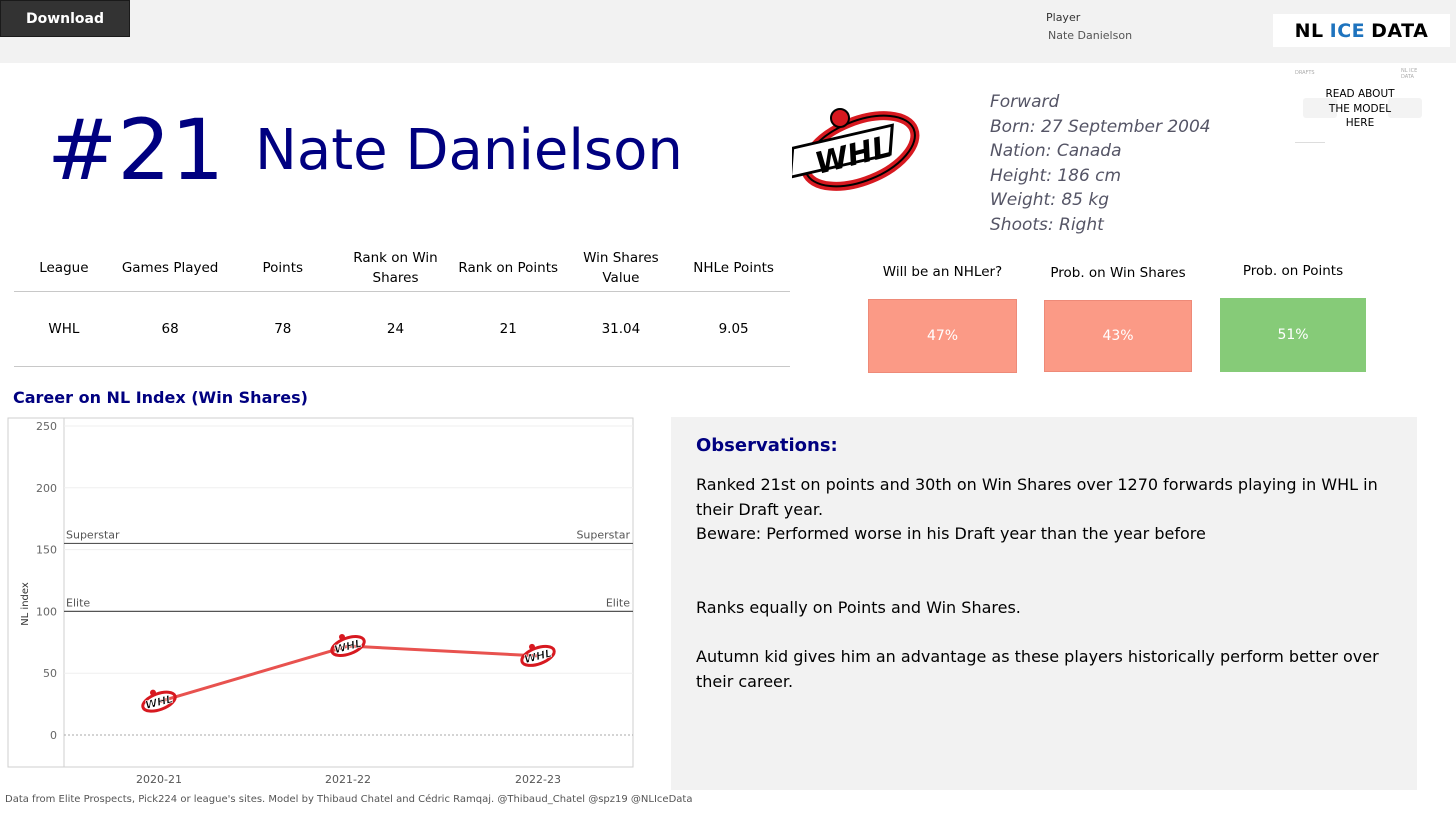 This screenshot has height=819, width=1456. I want to click on reference-label-right: Elite, so click(618, 602).